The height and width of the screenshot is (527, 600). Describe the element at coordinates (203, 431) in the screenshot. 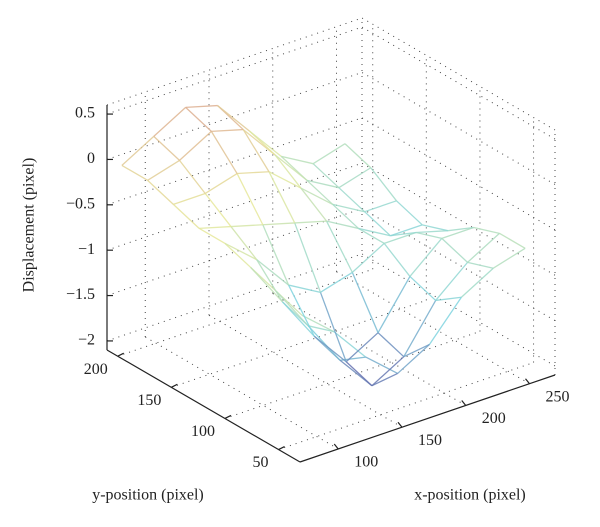

I see `y-tick-label: 100` at that location.